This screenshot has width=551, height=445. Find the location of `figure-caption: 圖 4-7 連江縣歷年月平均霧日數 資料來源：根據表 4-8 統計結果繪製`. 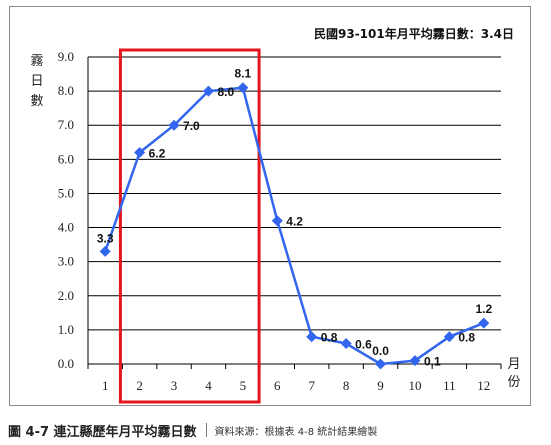

figure-caption: 圖 4-7 連江縣歷年月平均霧日數 資料來源：根據表 4-8 統計結果繪製 is located at coordinates (192, 430).